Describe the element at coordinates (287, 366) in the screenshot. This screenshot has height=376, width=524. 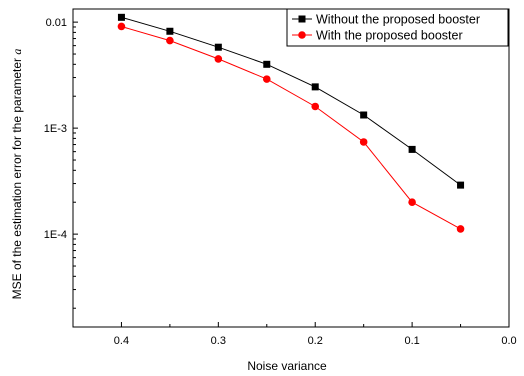
I see `x-axis-title: Noise variance` at that location.